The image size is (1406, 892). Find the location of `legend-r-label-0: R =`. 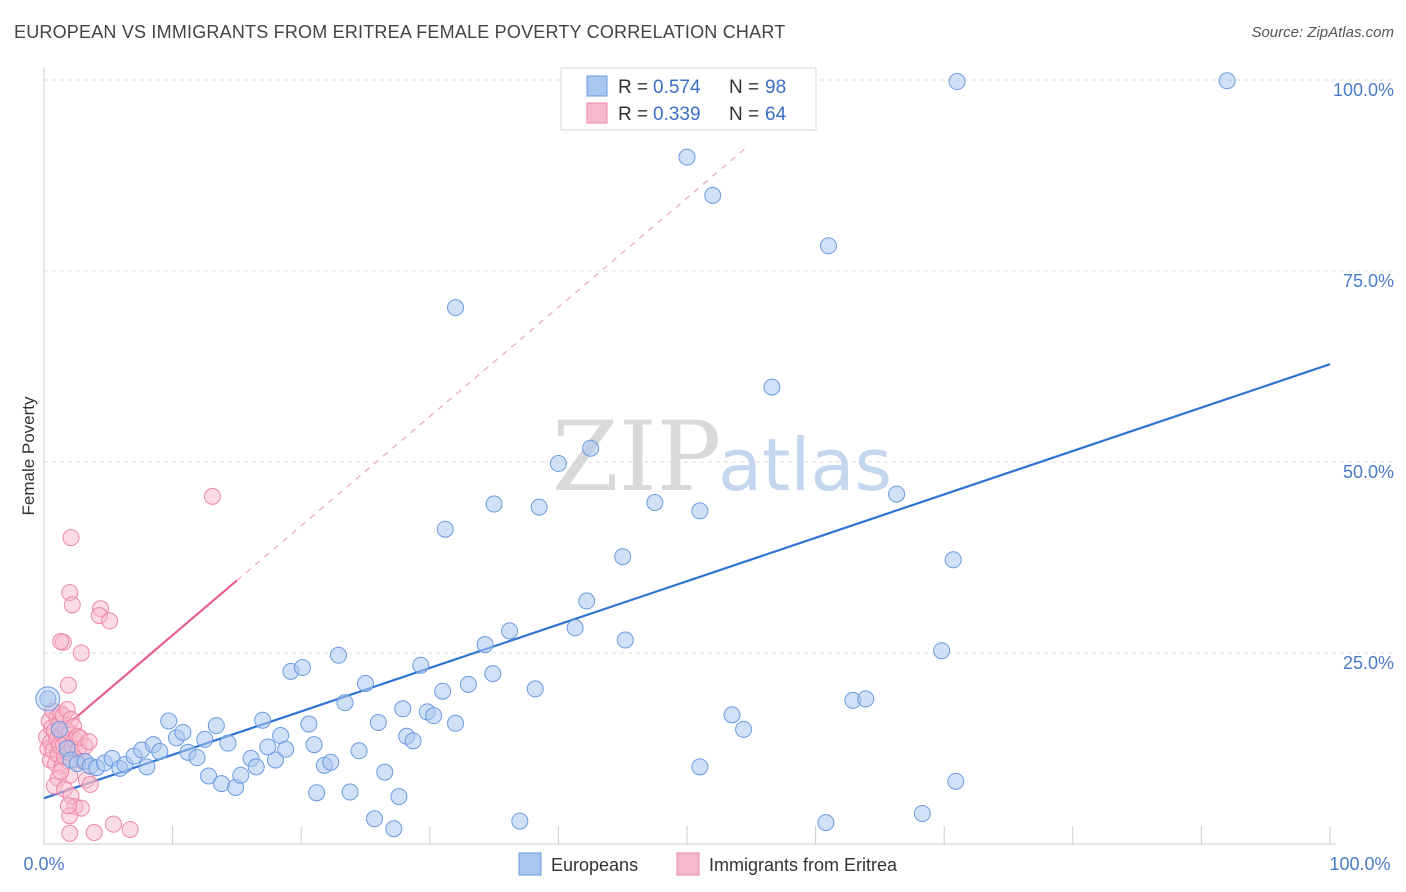

legend-r-label-0: R = is located at coordinates (633, 87).